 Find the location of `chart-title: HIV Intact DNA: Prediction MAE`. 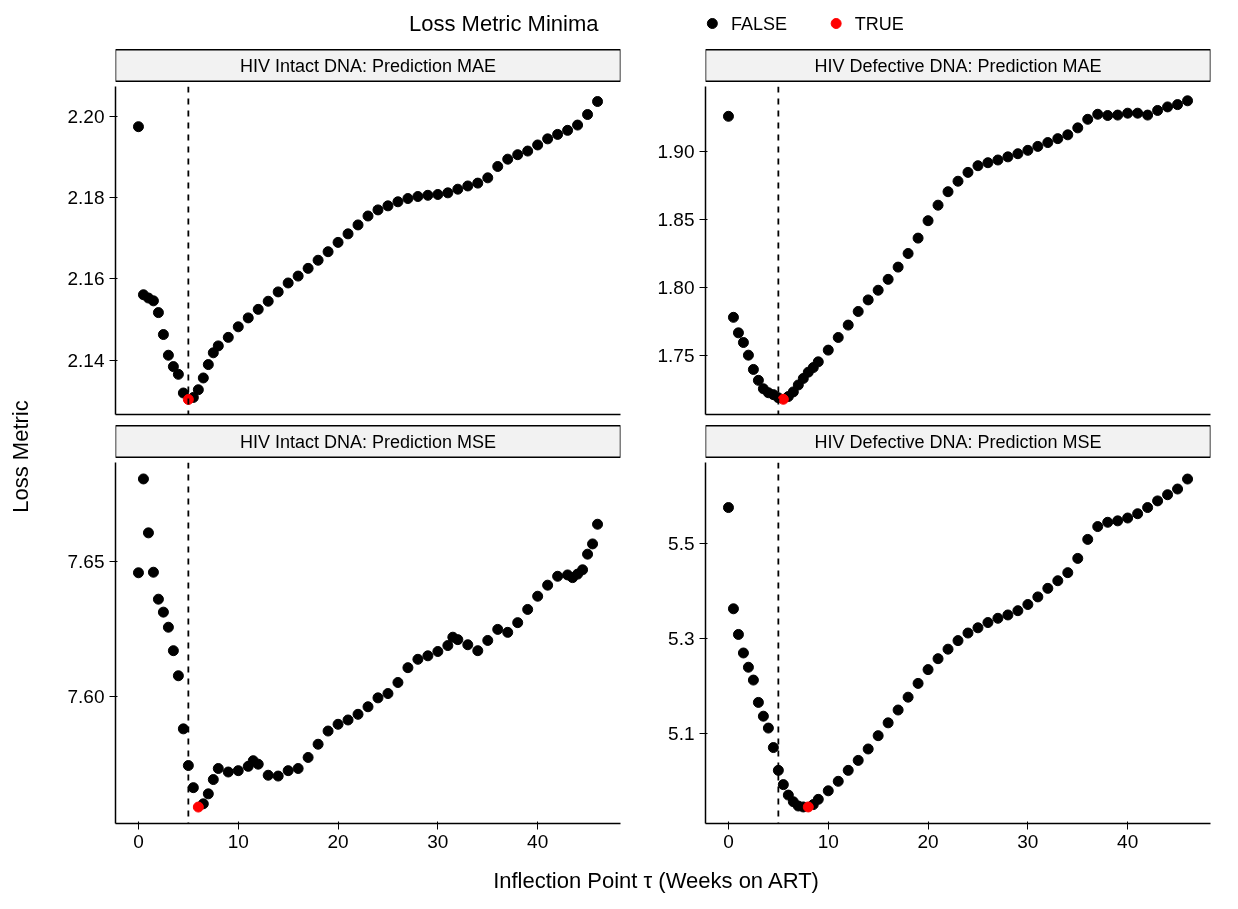

chart-title: HIV Intact DNA: Prediction MAE is located at coordinates (368, 65).